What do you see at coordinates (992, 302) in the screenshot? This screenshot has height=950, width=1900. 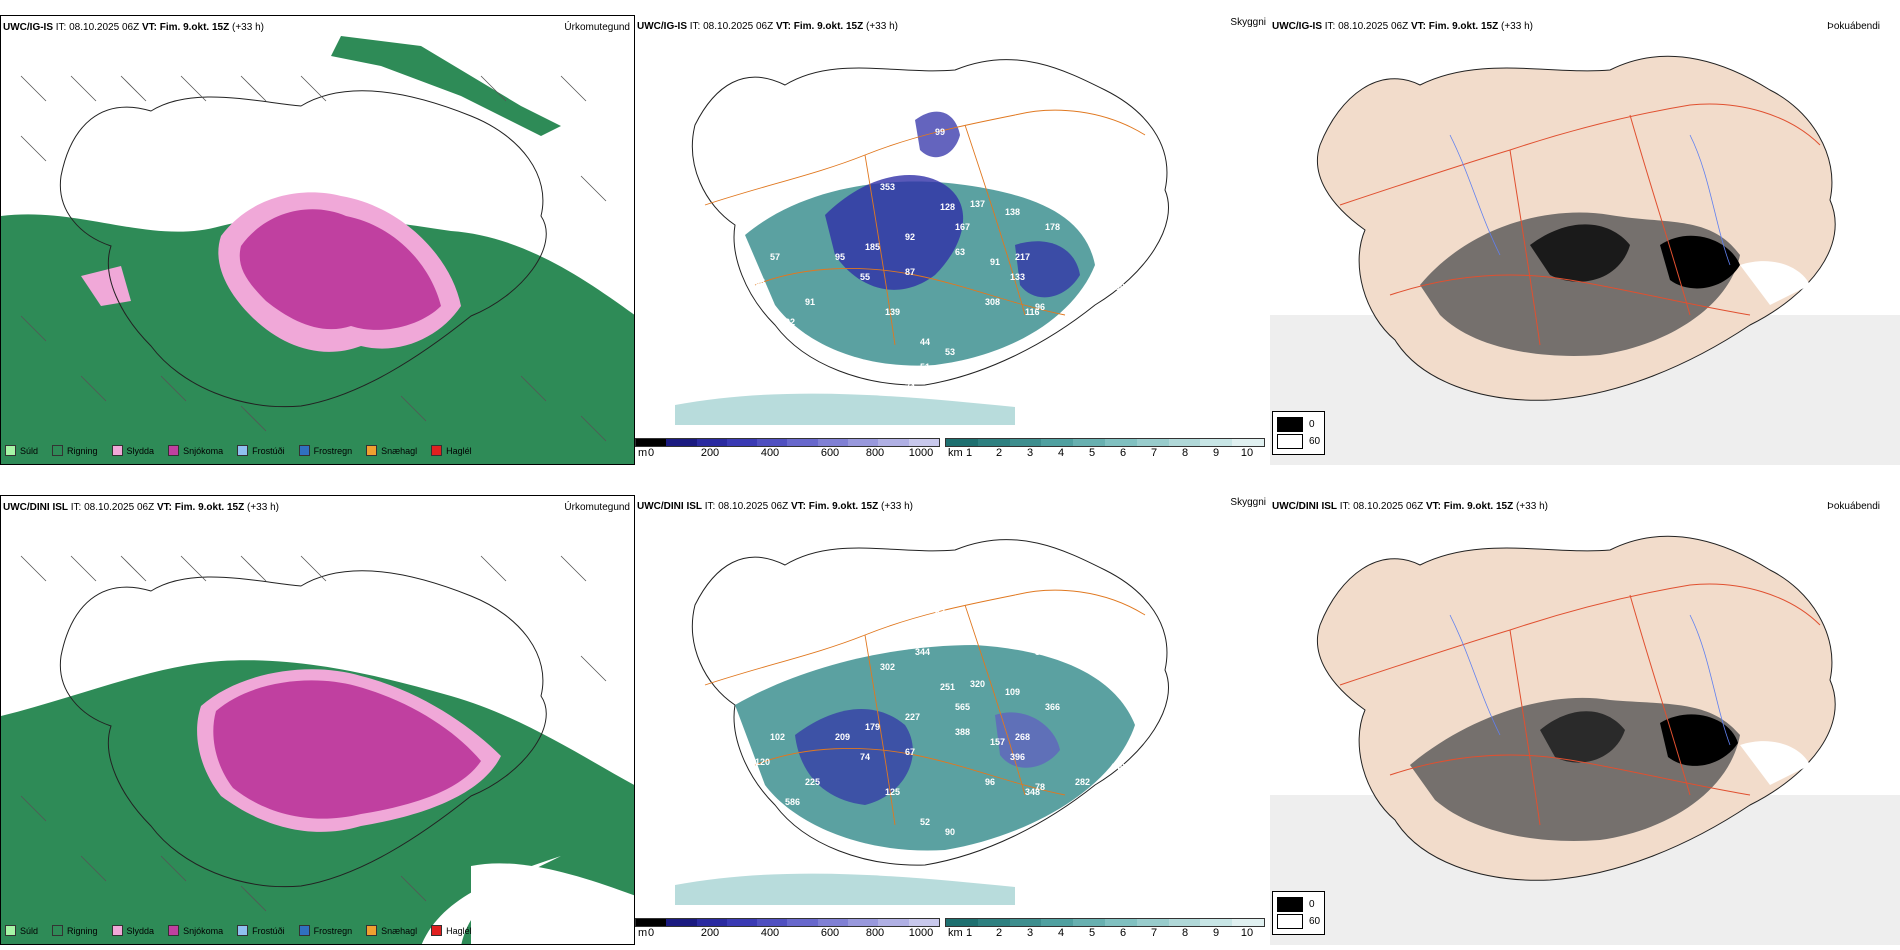 I see `cloud-base-label: 308` at bounding box center [992, 302].